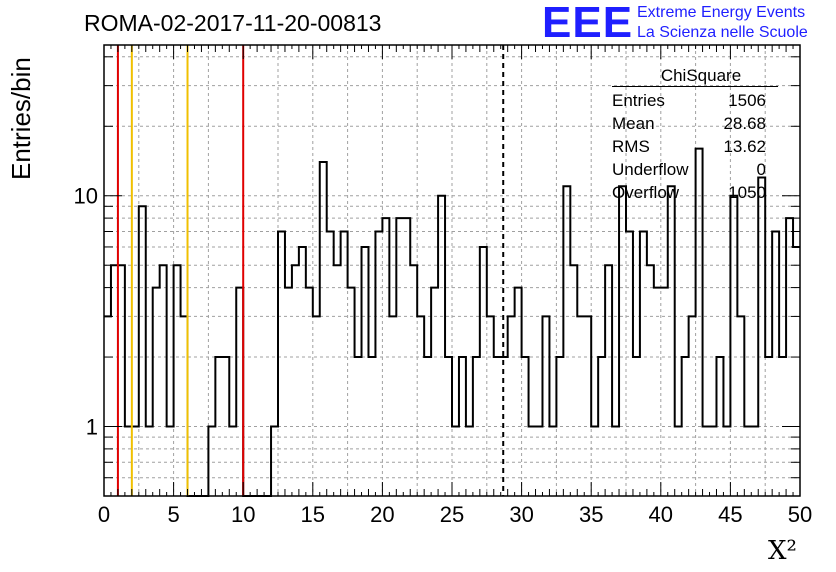  I want to click on x-tick-label: 35, so click(591, 514).